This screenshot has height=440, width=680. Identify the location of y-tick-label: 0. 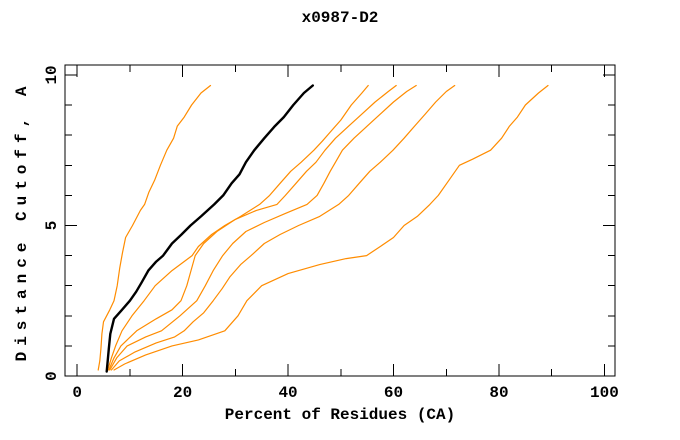
(52, 376).